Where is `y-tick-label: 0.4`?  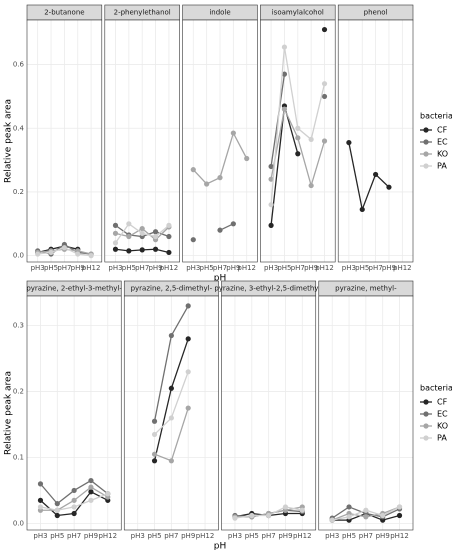
y-tick-label: 0.4 is located at coordinates (19, 128).